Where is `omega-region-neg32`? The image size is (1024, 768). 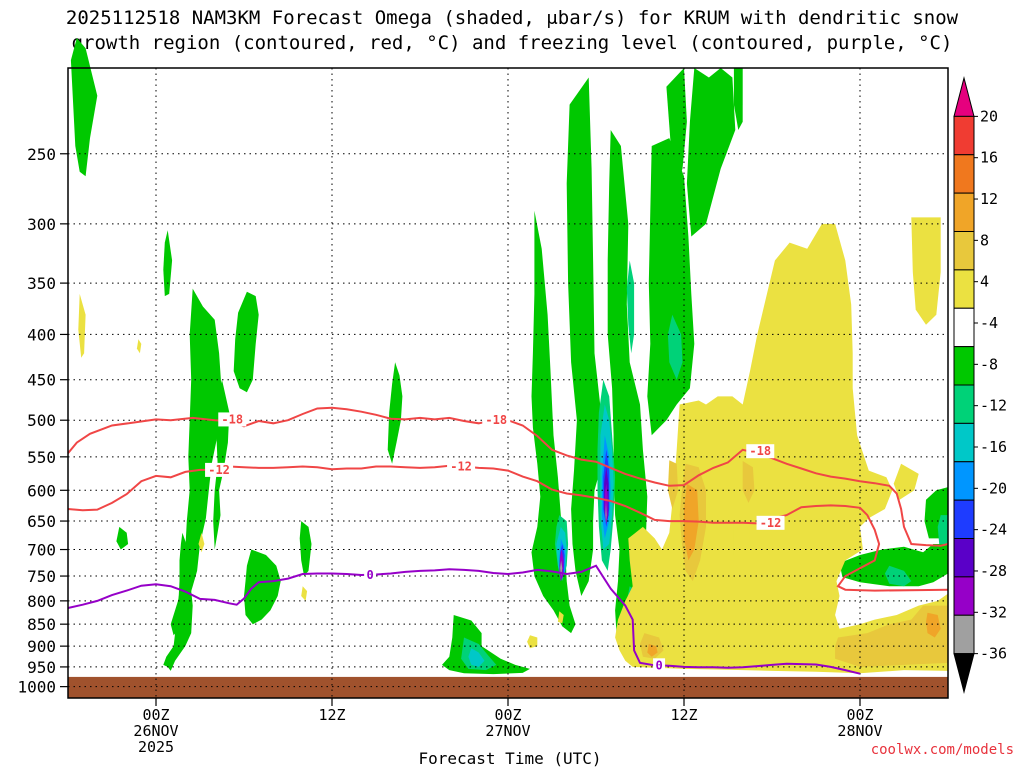
omega-region-neg32 is located at coordinates (606, 513).